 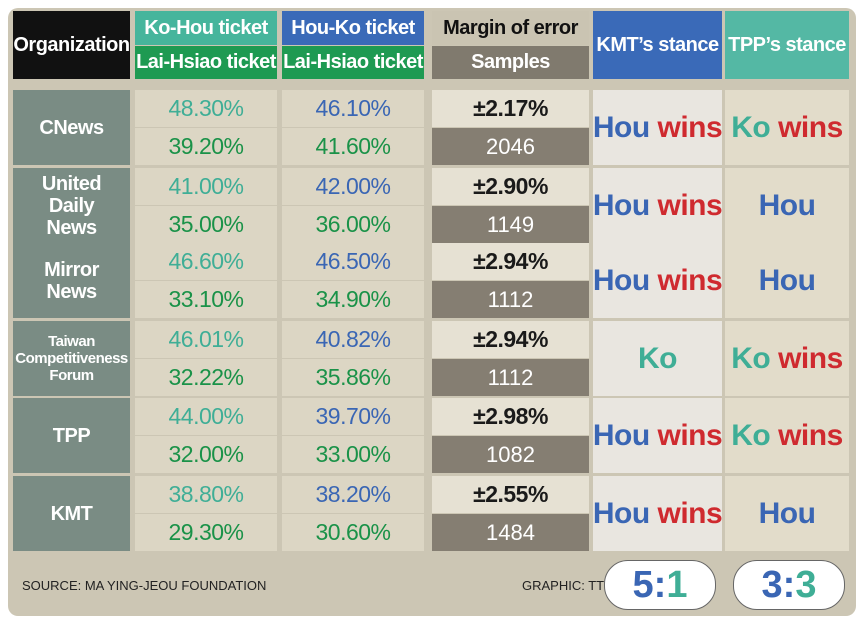 I want to click on hou-ko-value: 46.10%, so click(x=353, y=108).